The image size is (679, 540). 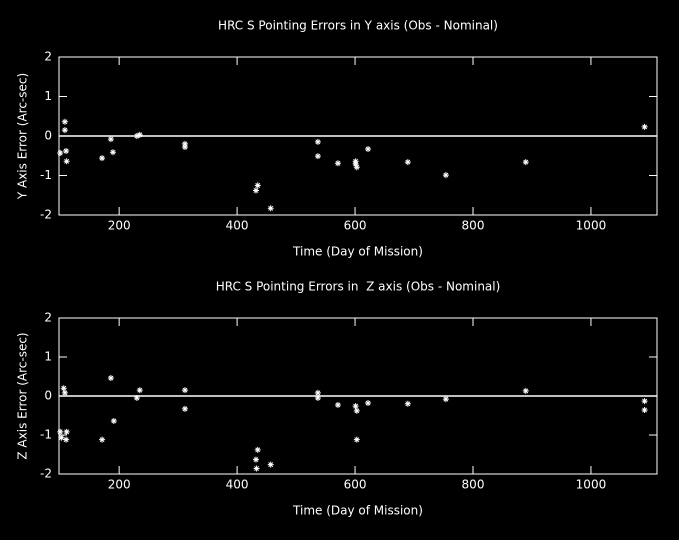 What do you see at coordinates (23, 136) in the screenshot?
I see `y-axis-label: Y Axis Error (Arc-sec)` at bounding box center [23, 136].